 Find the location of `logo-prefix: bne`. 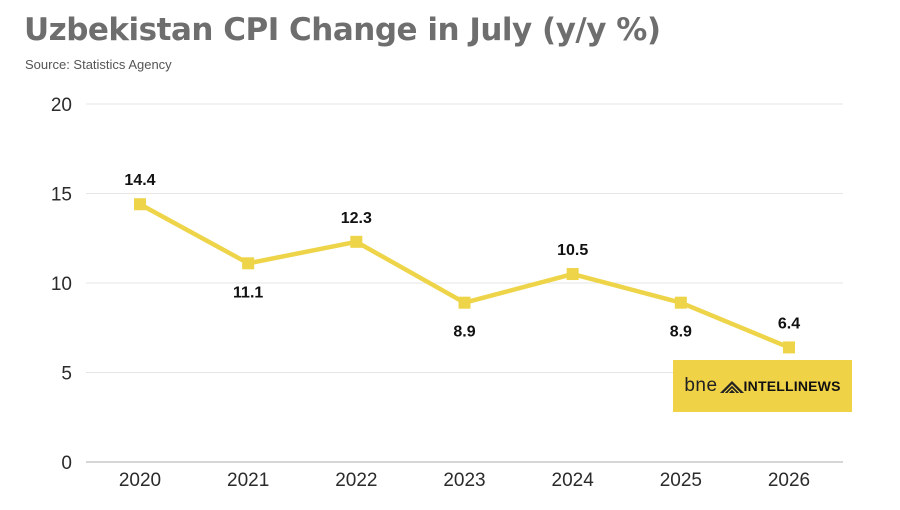

logo-prefix: bne is located at coordinates (701, 385).